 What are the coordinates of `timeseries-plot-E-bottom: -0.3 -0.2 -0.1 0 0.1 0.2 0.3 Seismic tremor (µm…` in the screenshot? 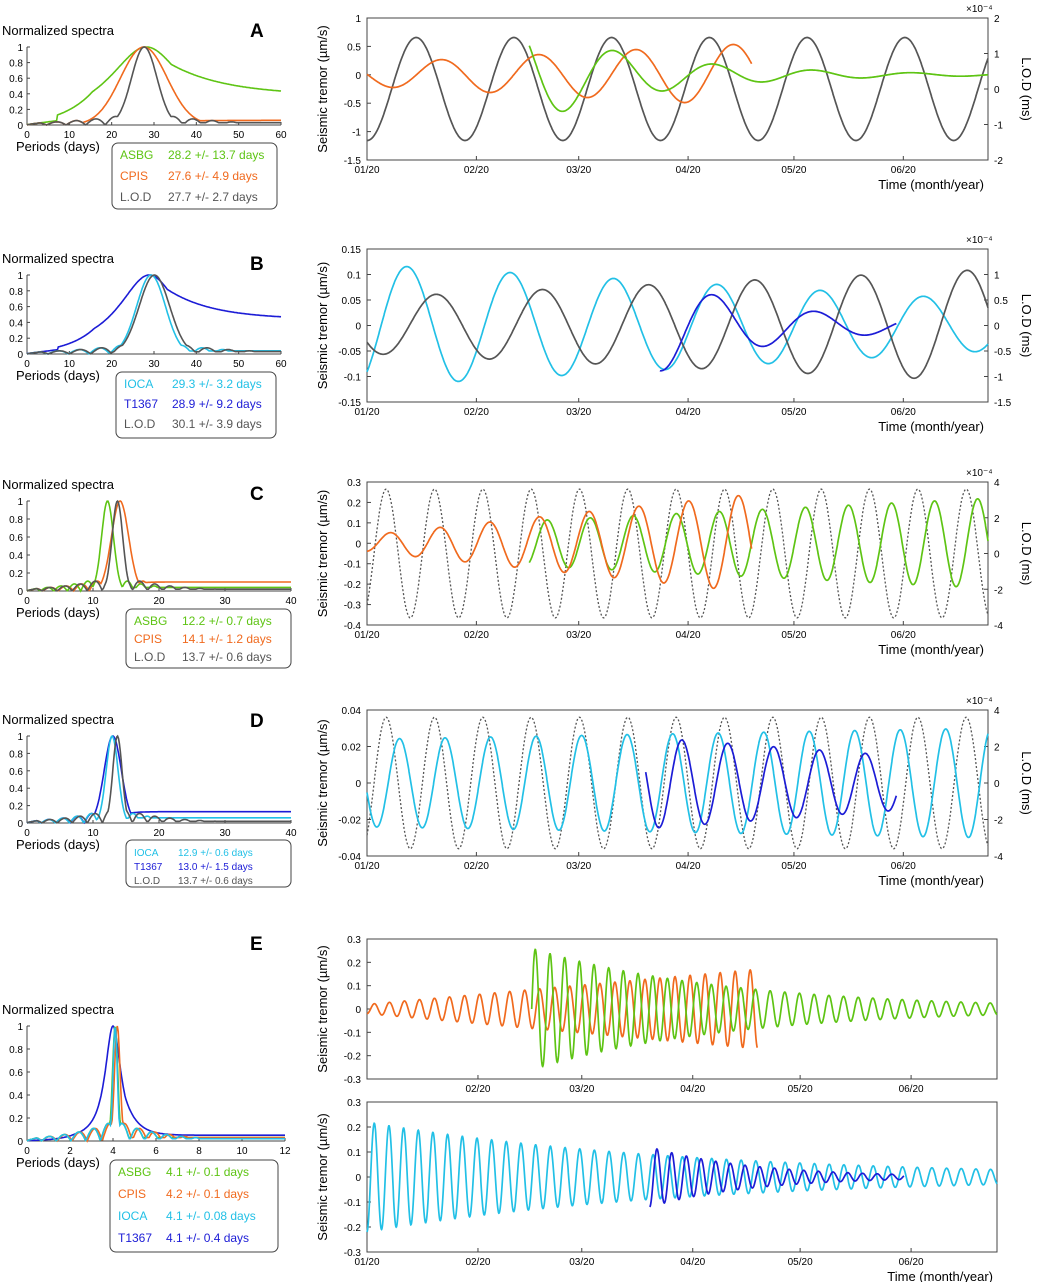 It's located at (656, 1190).